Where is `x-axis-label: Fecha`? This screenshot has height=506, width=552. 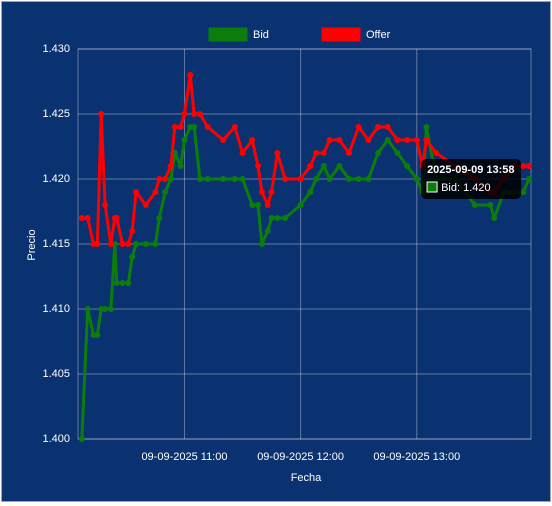 x-axis-label: Fecha is located at coordinates (306, 478).